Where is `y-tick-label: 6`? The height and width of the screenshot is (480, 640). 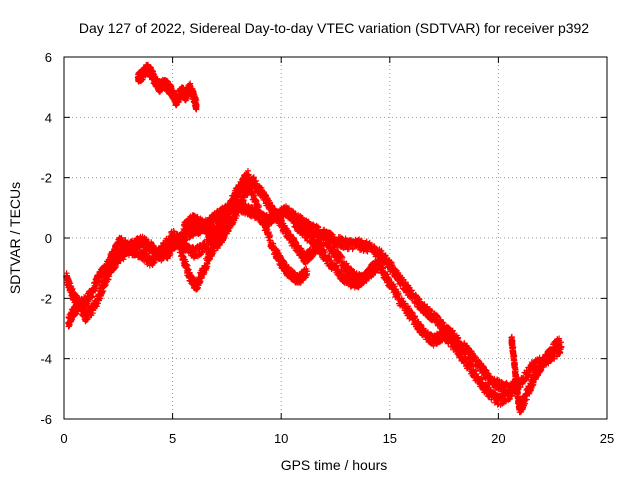 y-tick-label: 6 is located at coordinates (48, 57).